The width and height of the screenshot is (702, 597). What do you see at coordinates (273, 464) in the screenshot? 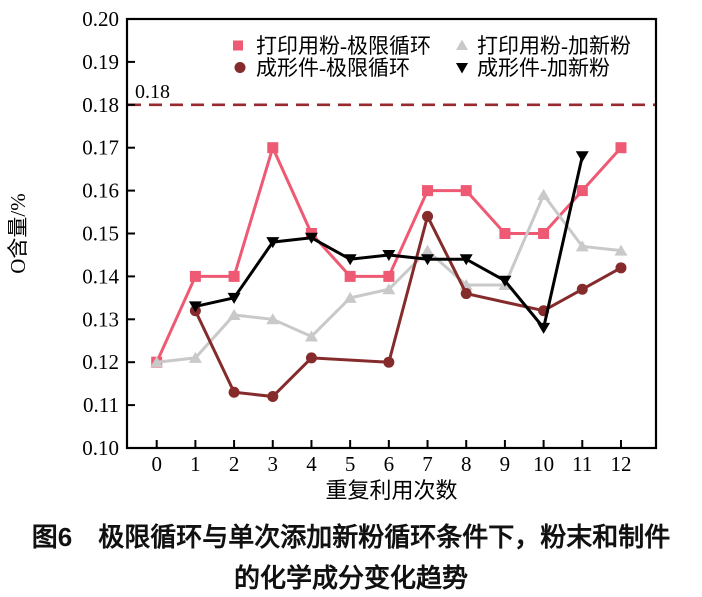
I see `x-tick-label: 3` at bounding box center [273, 464].